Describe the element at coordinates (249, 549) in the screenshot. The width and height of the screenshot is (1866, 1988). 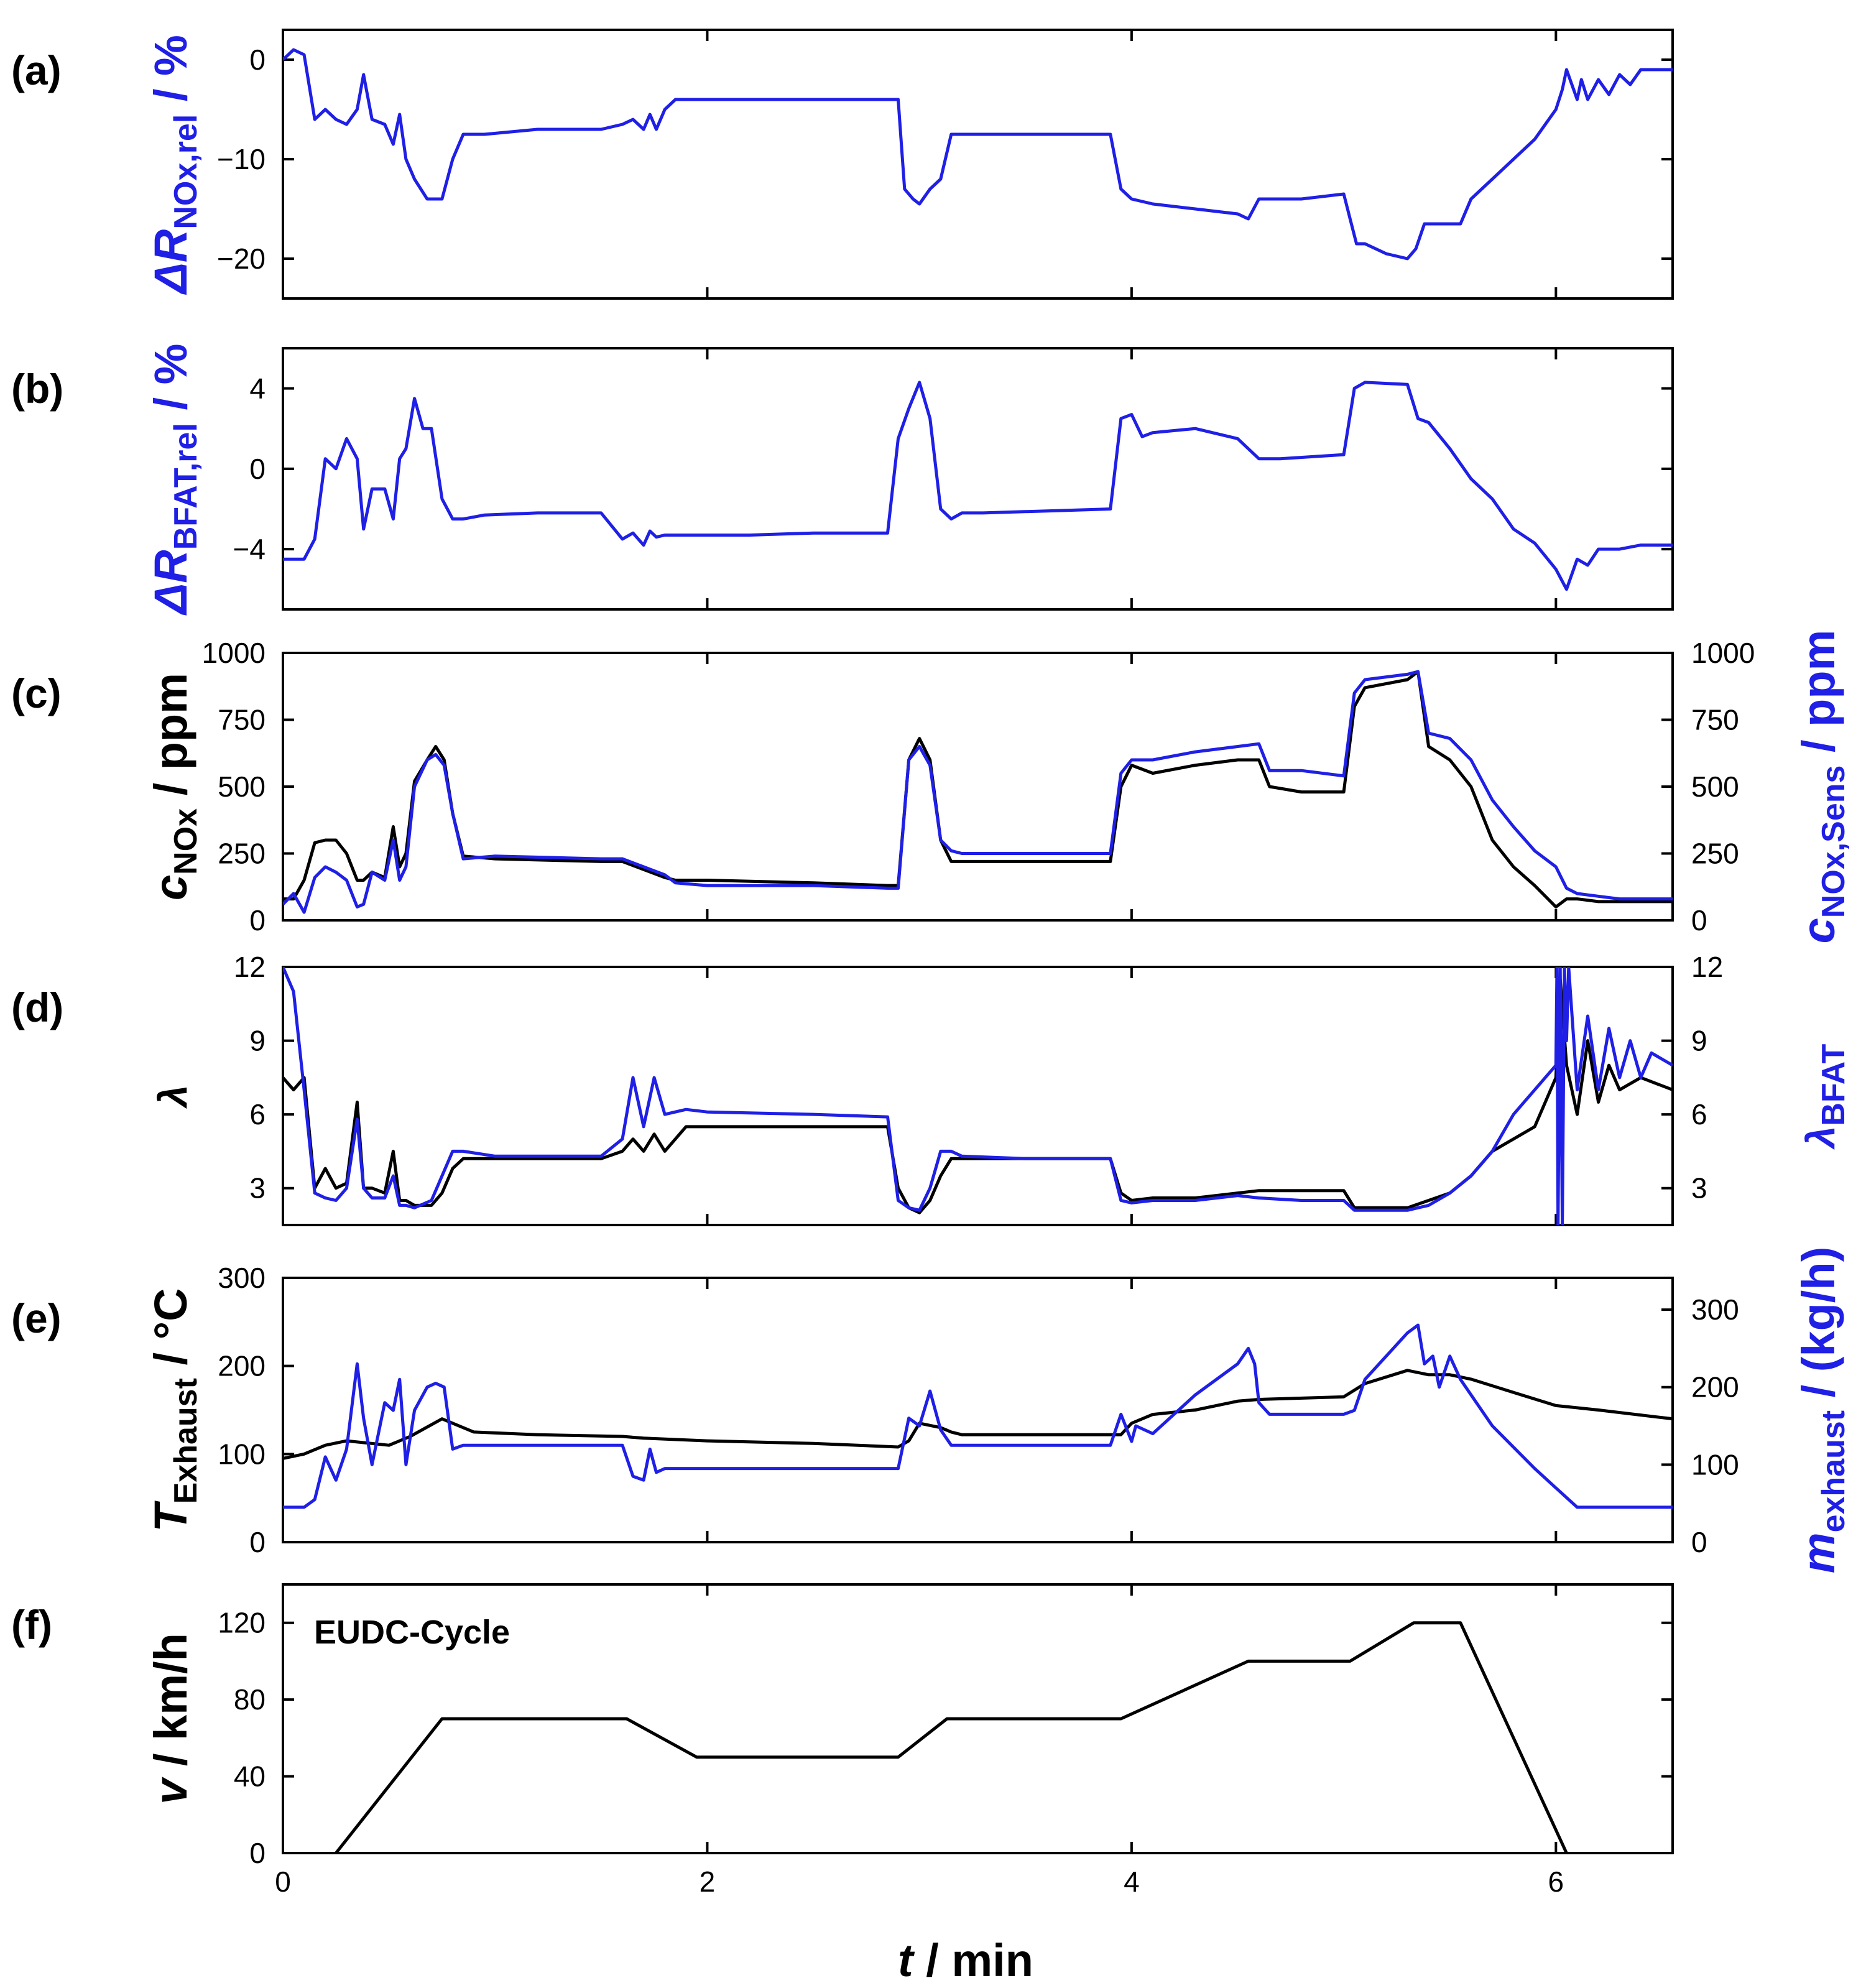
I see `panel-b-y-tick-label: −4` at that location.